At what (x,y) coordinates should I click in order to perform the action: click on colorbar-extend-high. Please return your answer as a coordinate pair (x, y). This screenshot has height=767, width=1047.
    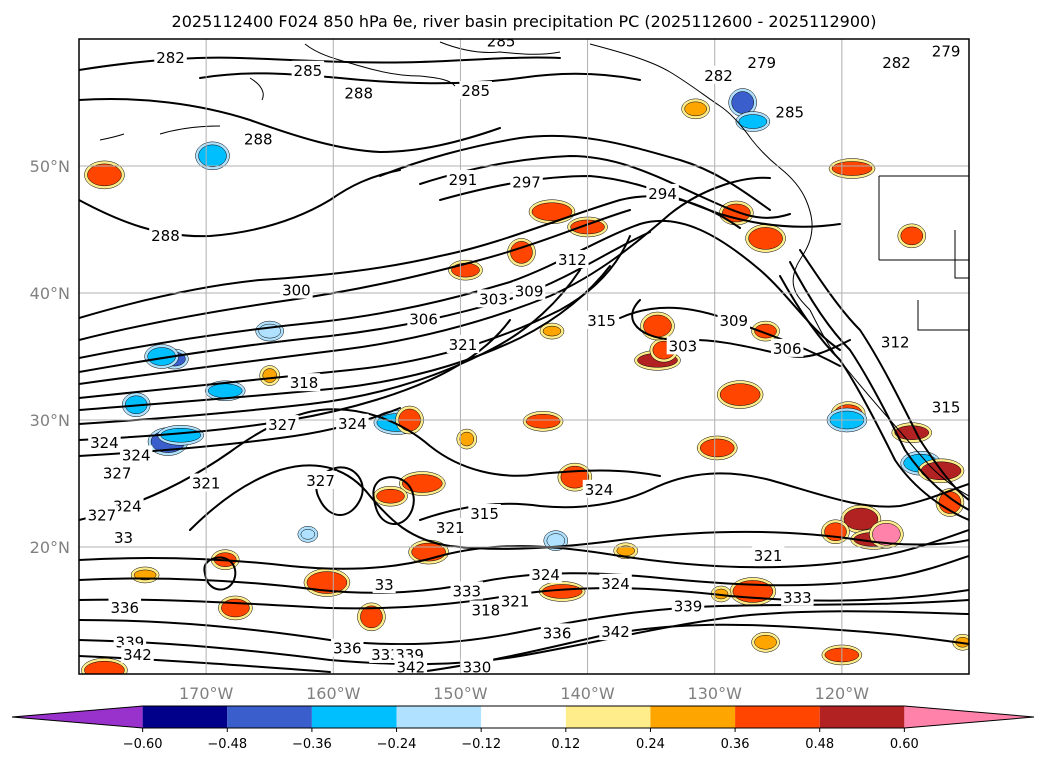
    Looking at the image, I should click on (969, 717).